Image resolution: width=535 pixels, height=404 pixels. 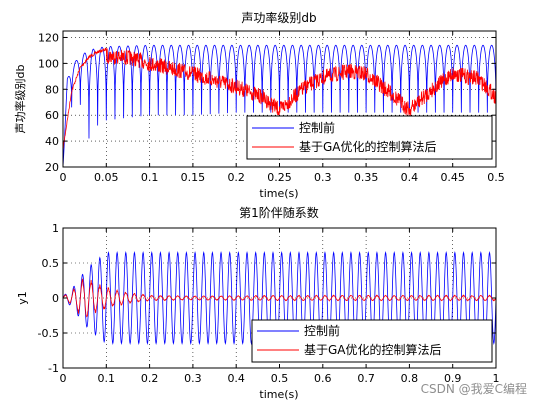 I want to click on bottom-chart-title: 第1阶伴随系数, so click(x=279, y=212).